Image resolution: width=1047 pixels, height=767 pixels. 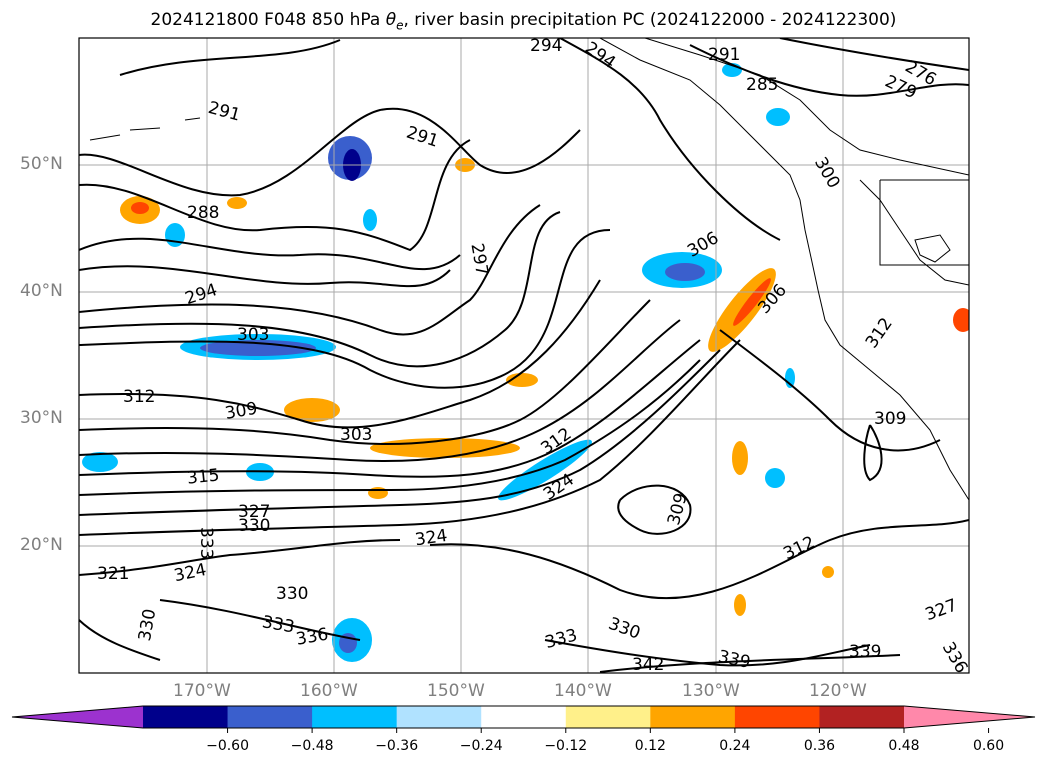 What do you see at coordinates (41, 545) in the screenshot?
I see `lat-tick-label: 20°N` at bounding box center [41, 545].